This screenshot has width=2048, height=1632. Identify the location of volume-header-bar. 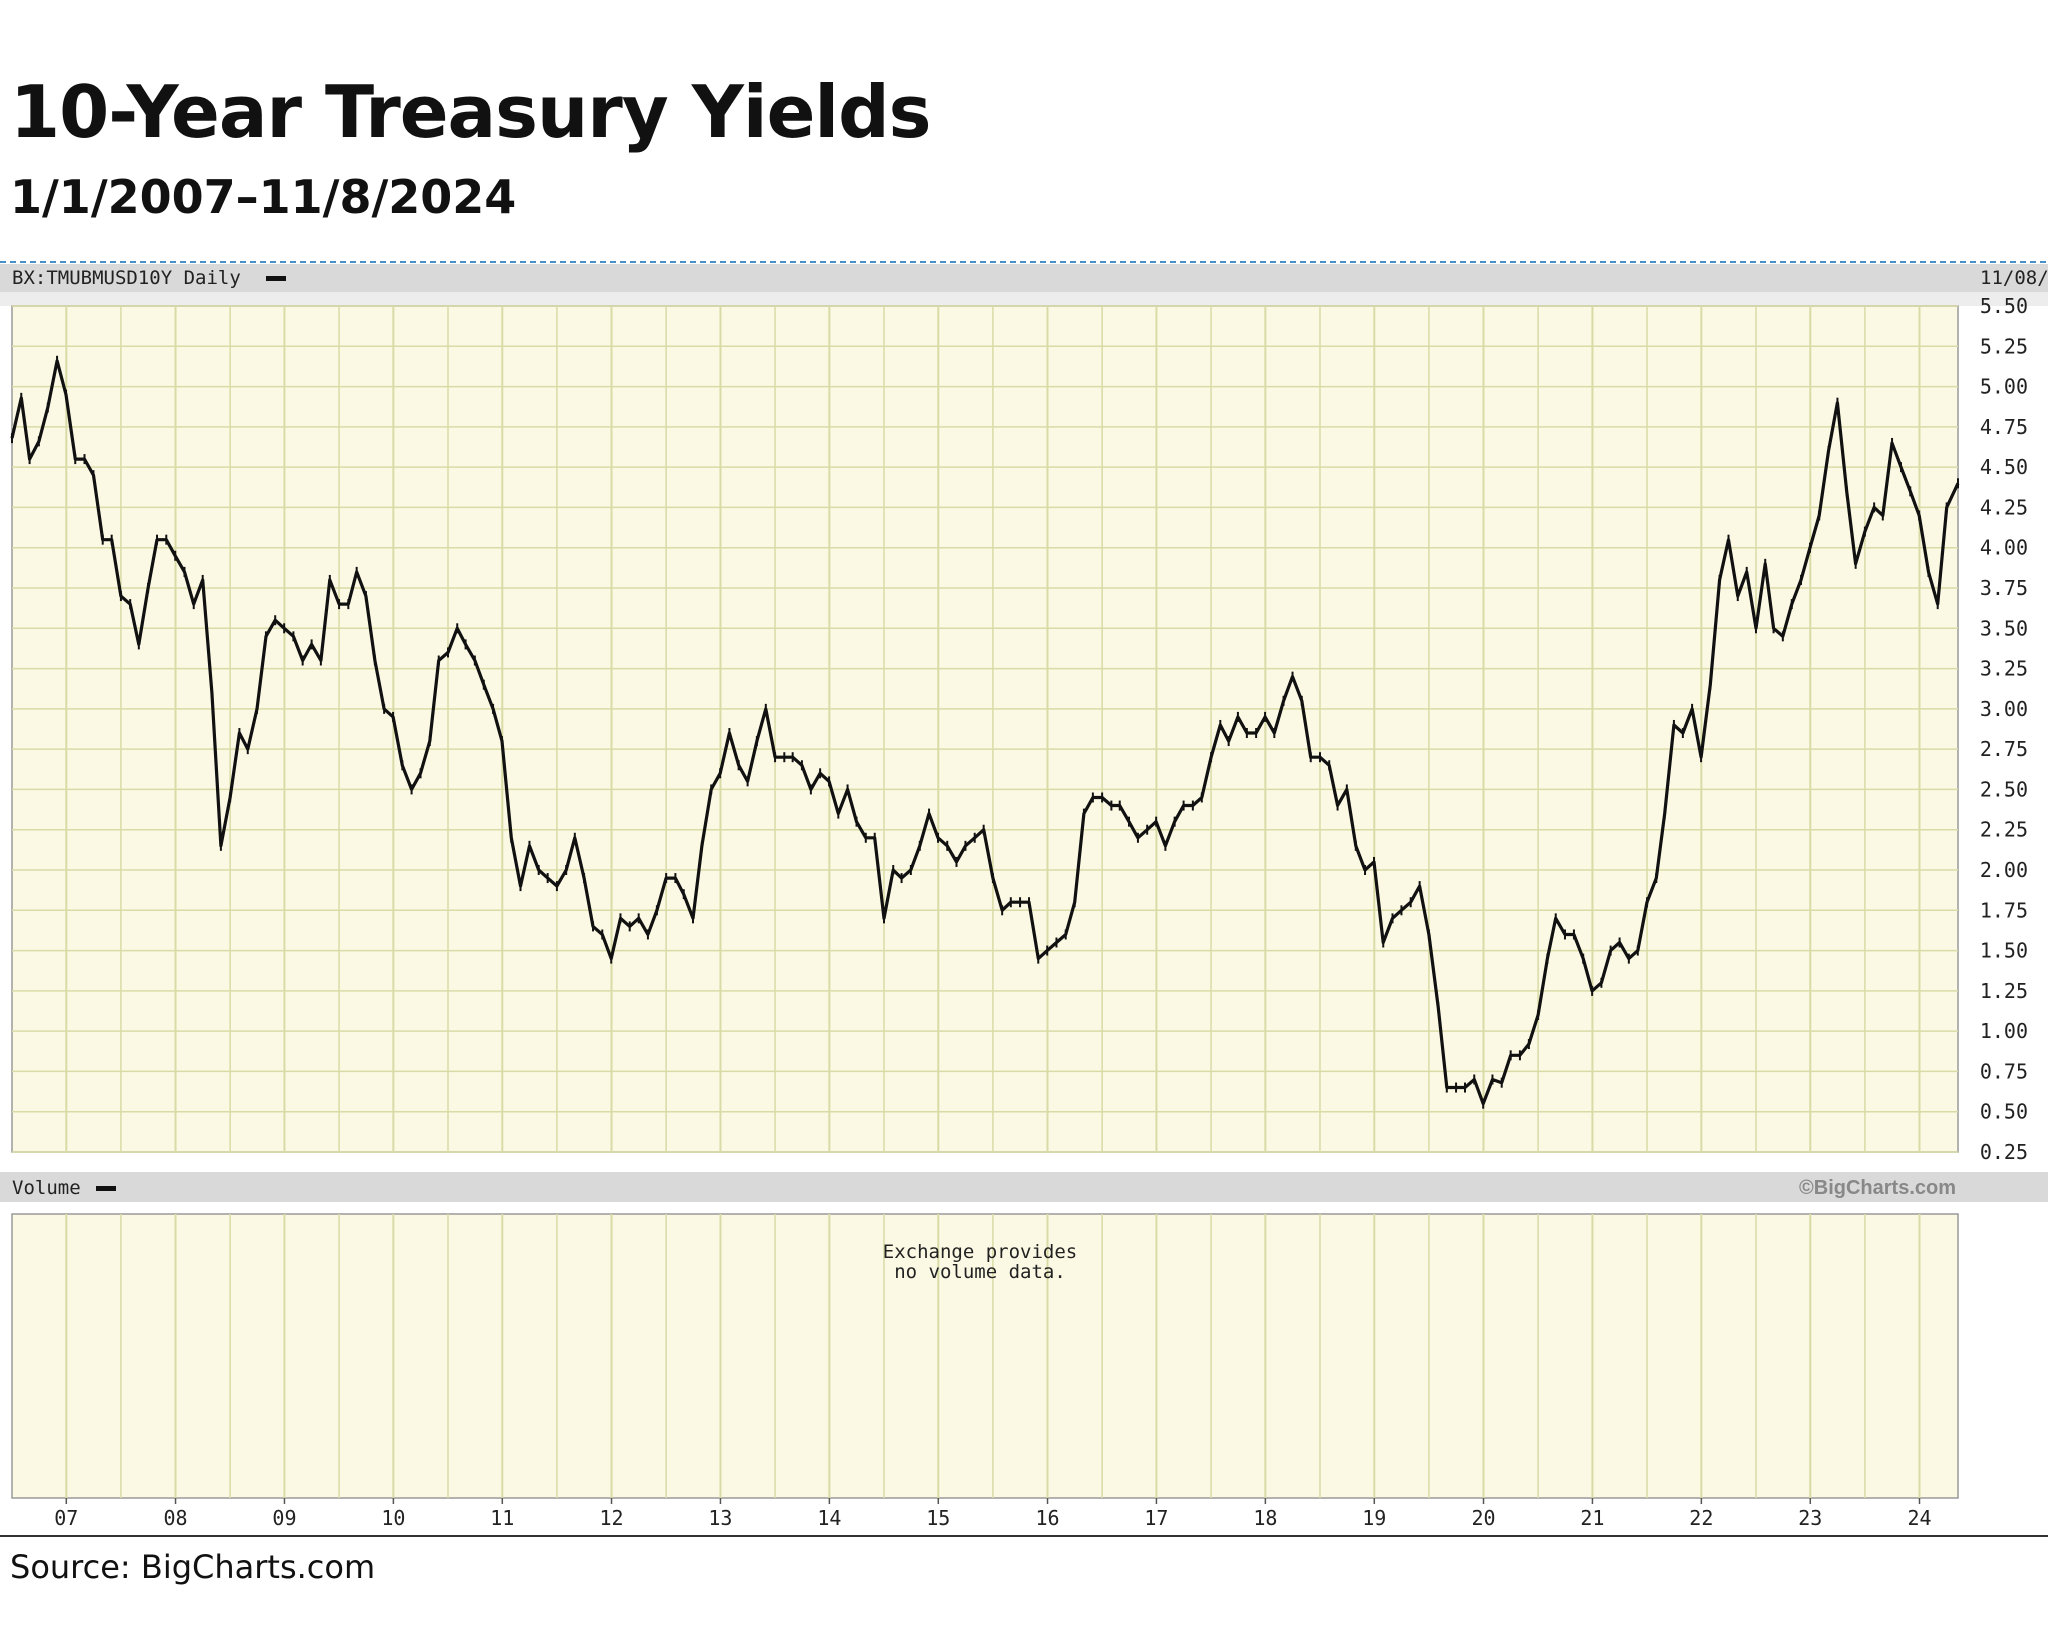
(1024, 1187).